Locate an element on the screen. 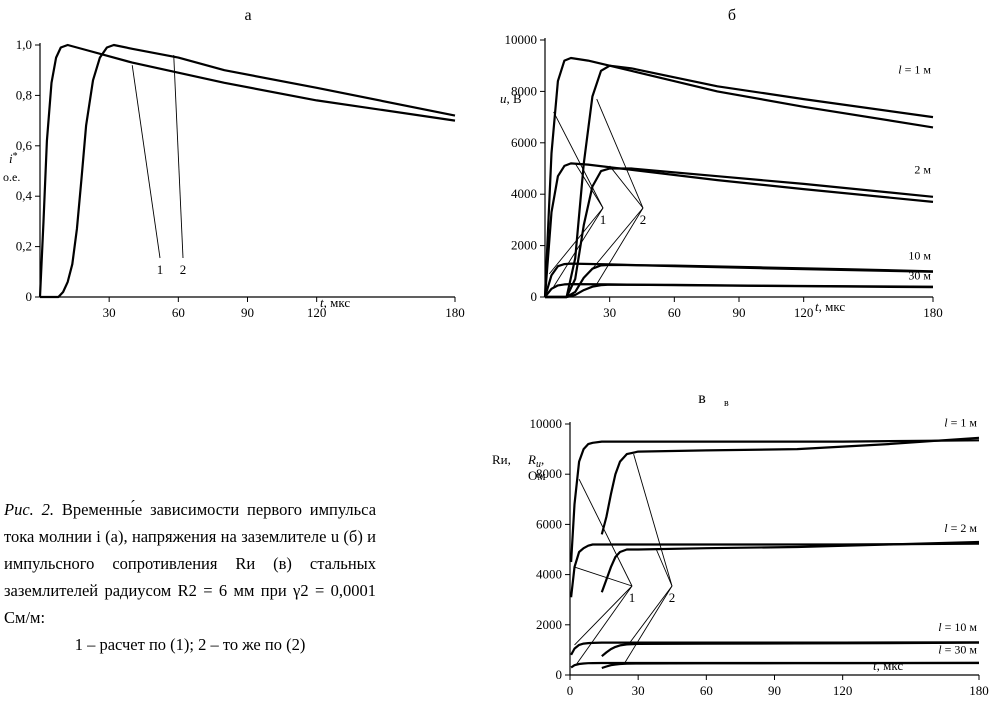 This screenshot has width=990, height=708. y-axis-label-main: Rи, is located at coordinates (501, 459).